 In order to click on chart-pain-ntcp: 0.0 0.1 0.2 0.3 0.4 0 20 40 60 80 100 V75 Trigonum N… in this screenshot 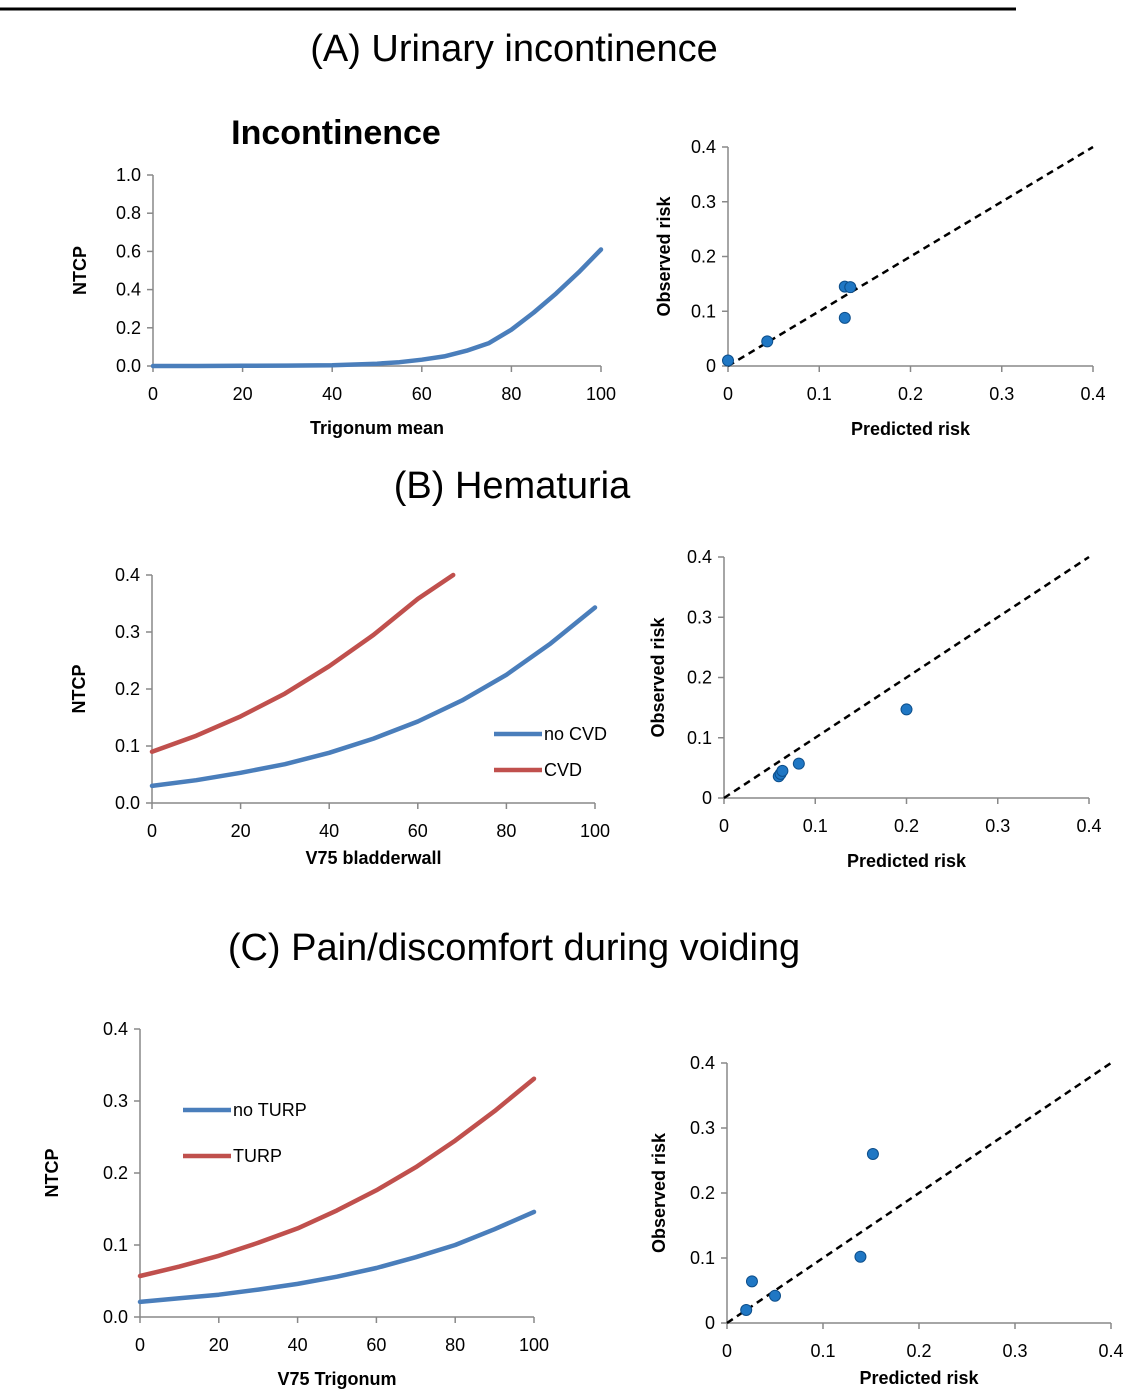, I will do `click(295, 1204)`.